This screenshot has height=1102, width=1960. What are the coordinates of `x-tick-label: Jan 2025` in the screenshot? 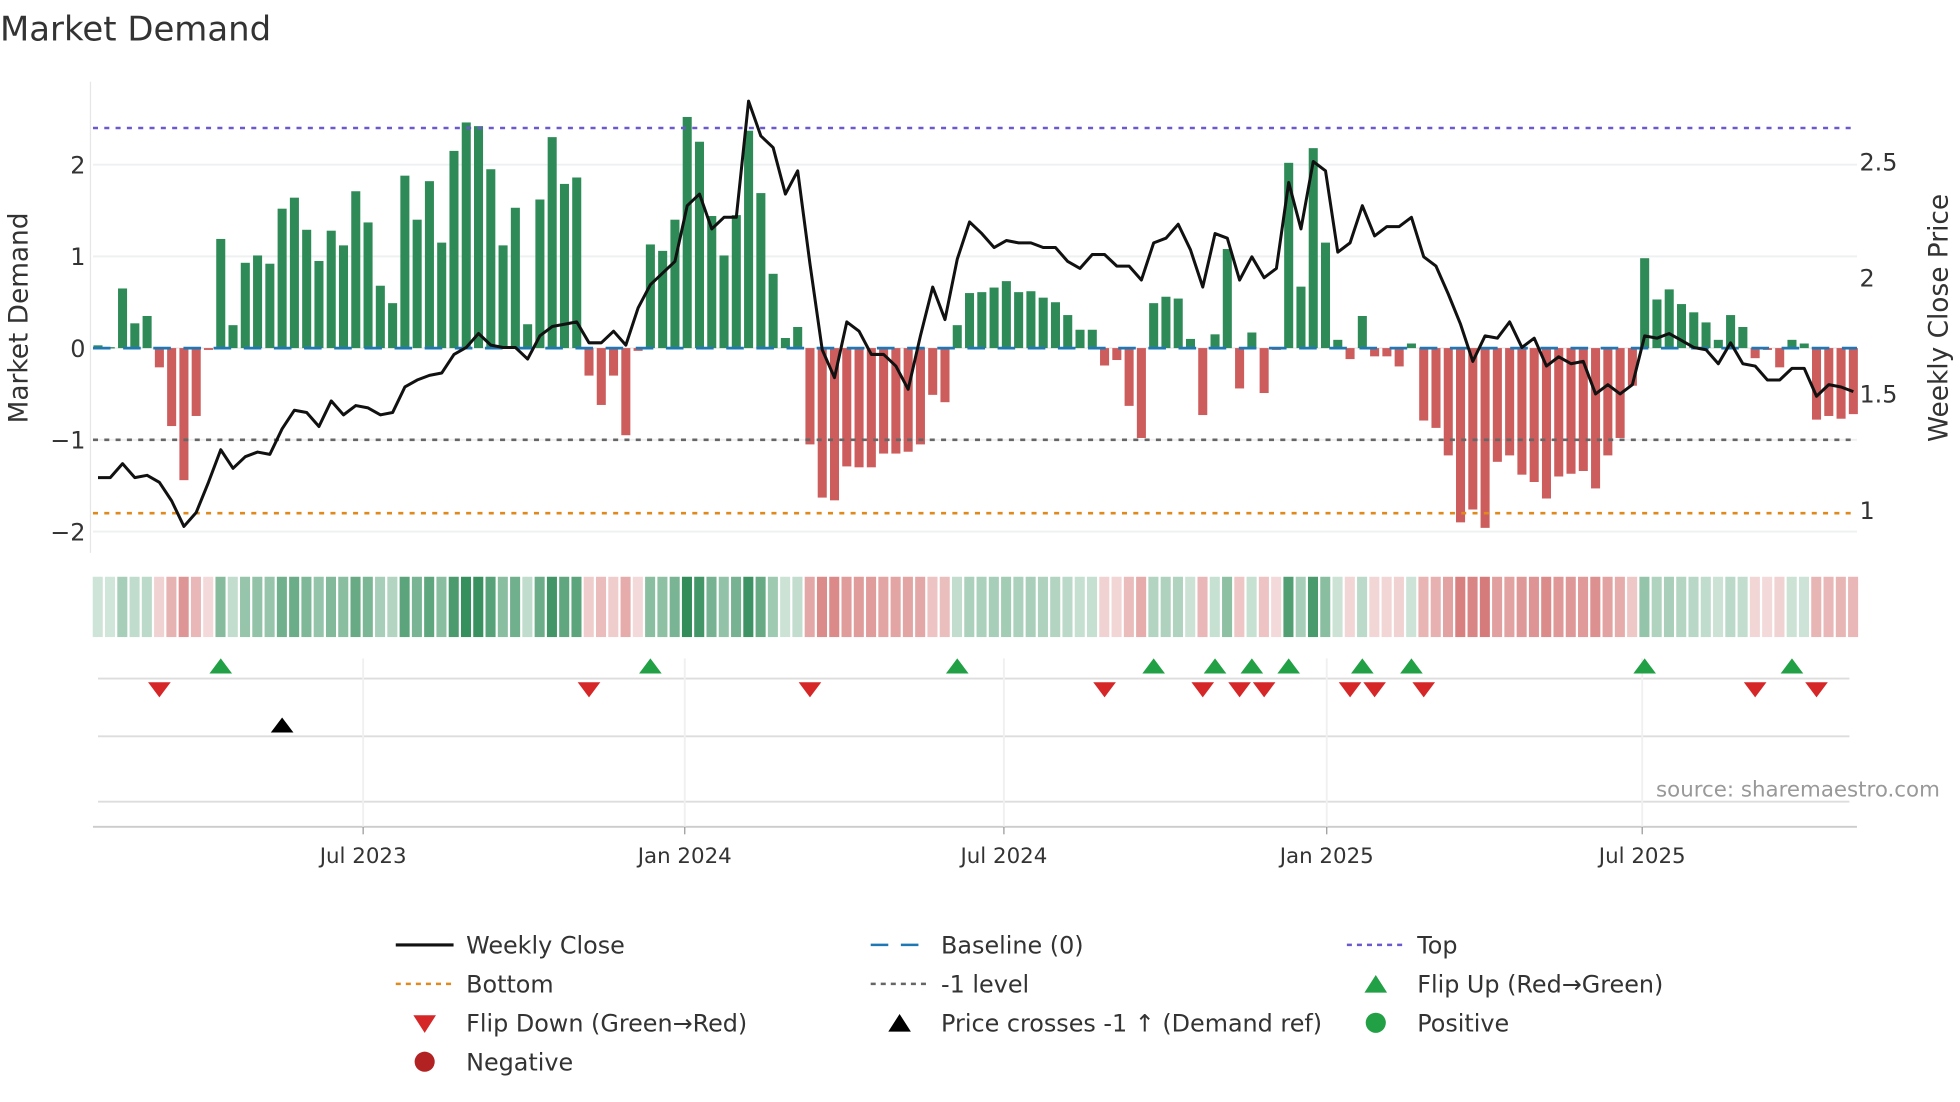 It's located at (1326, 856).